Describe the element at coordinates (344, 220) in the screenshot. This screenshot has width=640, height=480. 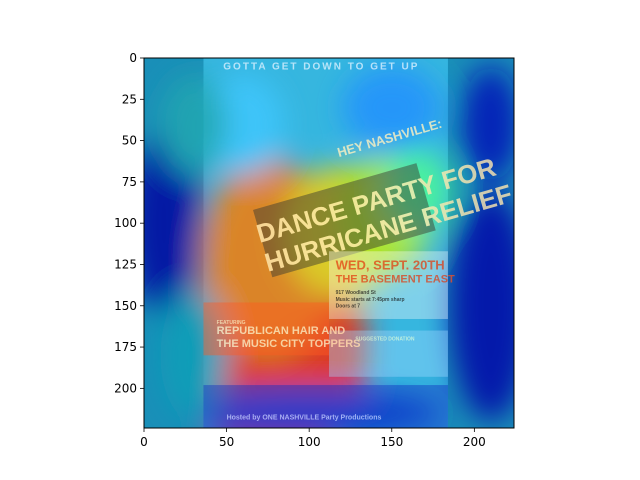
I see `headline-banner` at that location.